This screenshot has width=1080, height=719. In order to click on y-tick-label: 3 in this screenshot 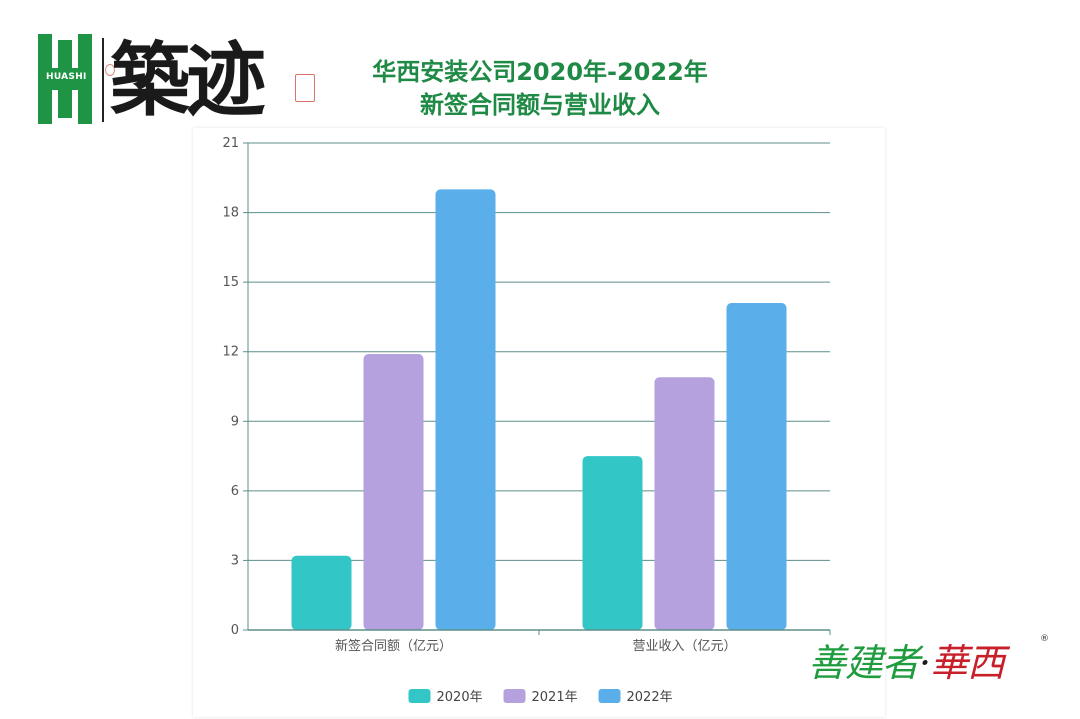, I will do `click(235, 560)`.